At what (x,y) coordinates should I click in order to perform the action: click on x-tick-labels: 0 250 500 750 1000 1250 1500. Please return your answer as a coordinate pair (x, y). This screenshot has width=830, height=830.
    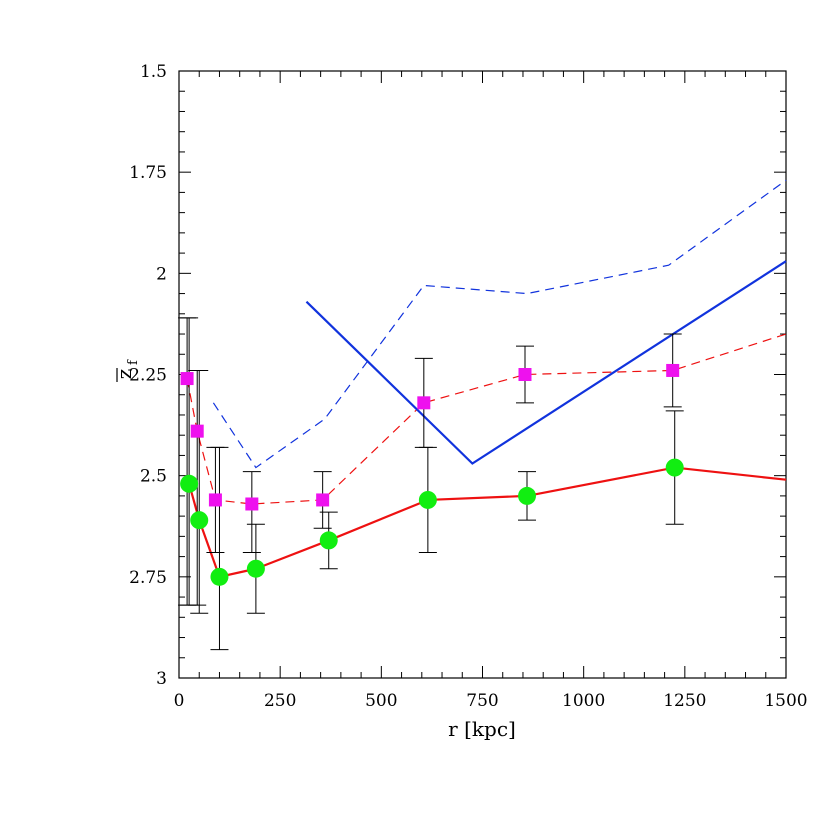
    Looking at the image, I should click on (491, 701).